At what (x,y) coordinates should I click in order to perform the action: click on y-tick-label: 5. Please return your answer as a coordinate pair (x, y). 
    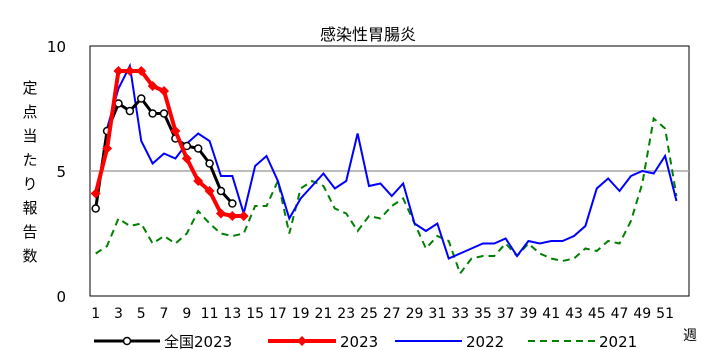
    Looking at the image, I should click on (61, 172).